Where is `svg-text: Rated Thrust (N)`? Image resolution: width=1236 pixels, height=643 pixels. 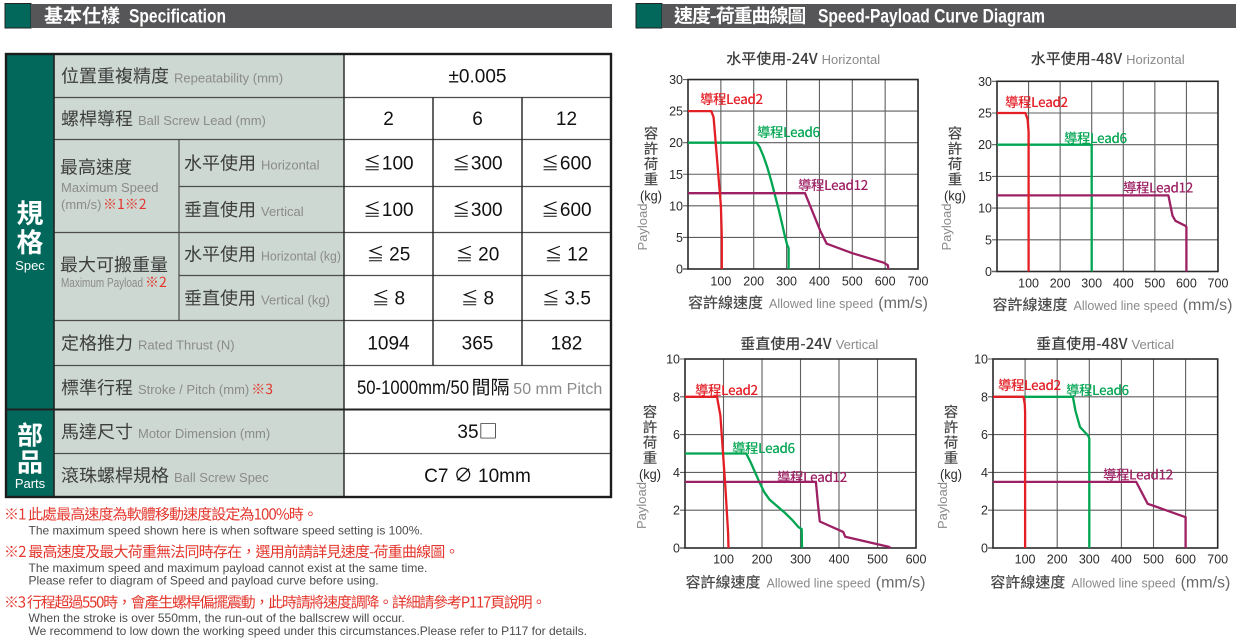
svg-text: Rated Thrust (N) is located at coordinates (186, 345).